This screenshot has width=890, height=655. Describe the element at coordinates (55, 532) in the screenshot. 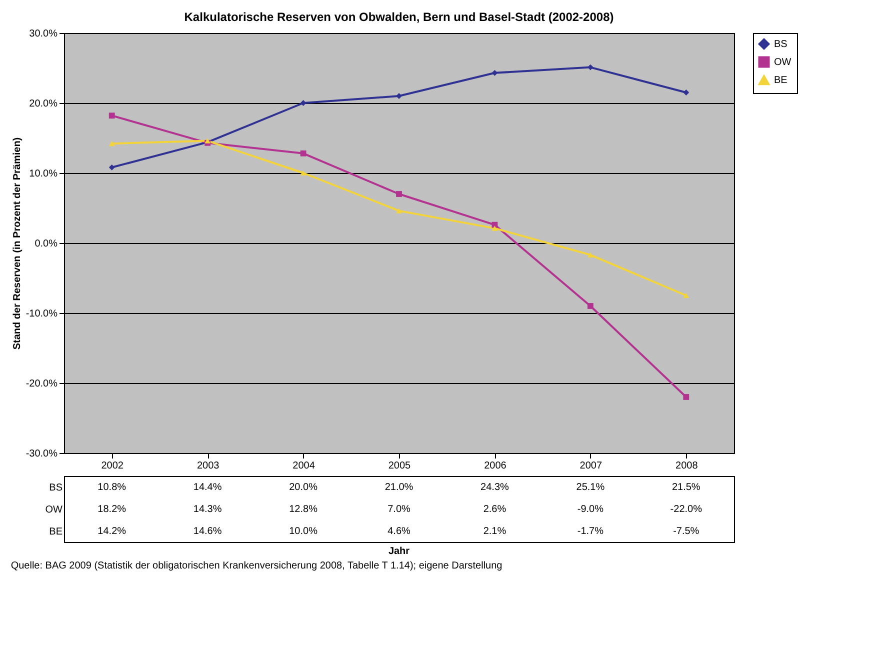

I see `text: BE` at that location.